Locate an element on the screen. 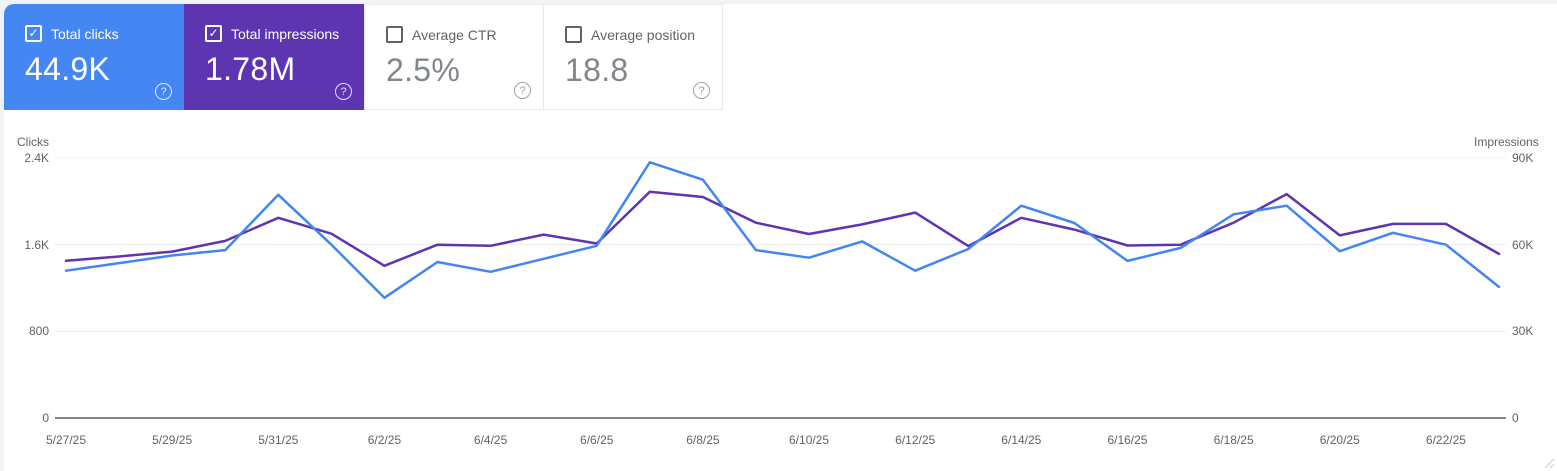 The height and width of the screenshot is (471, 1557). right-axis-tick: 60K is located at coordinates (1523, 244).